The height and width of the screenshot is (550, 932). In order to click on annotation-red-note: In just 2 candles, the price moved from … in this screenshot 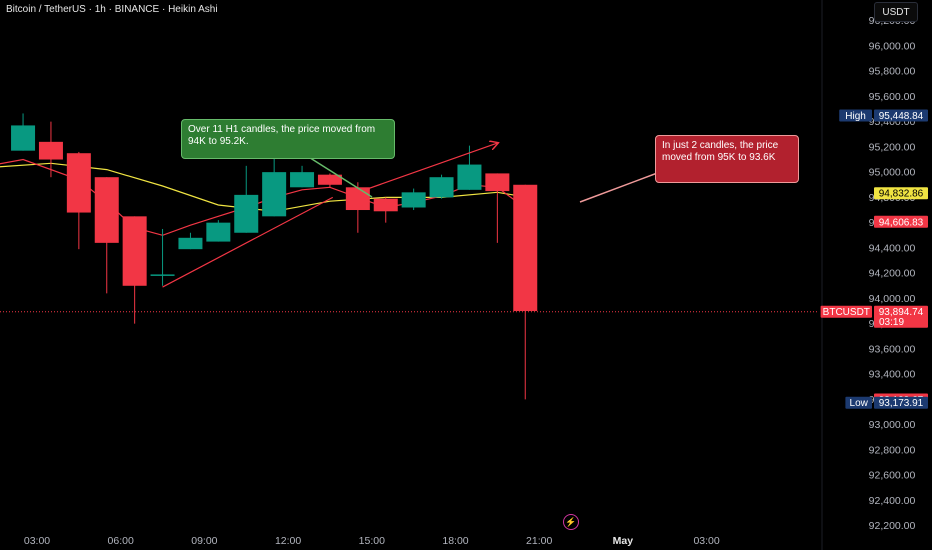, I will do `click(727, 159)`.